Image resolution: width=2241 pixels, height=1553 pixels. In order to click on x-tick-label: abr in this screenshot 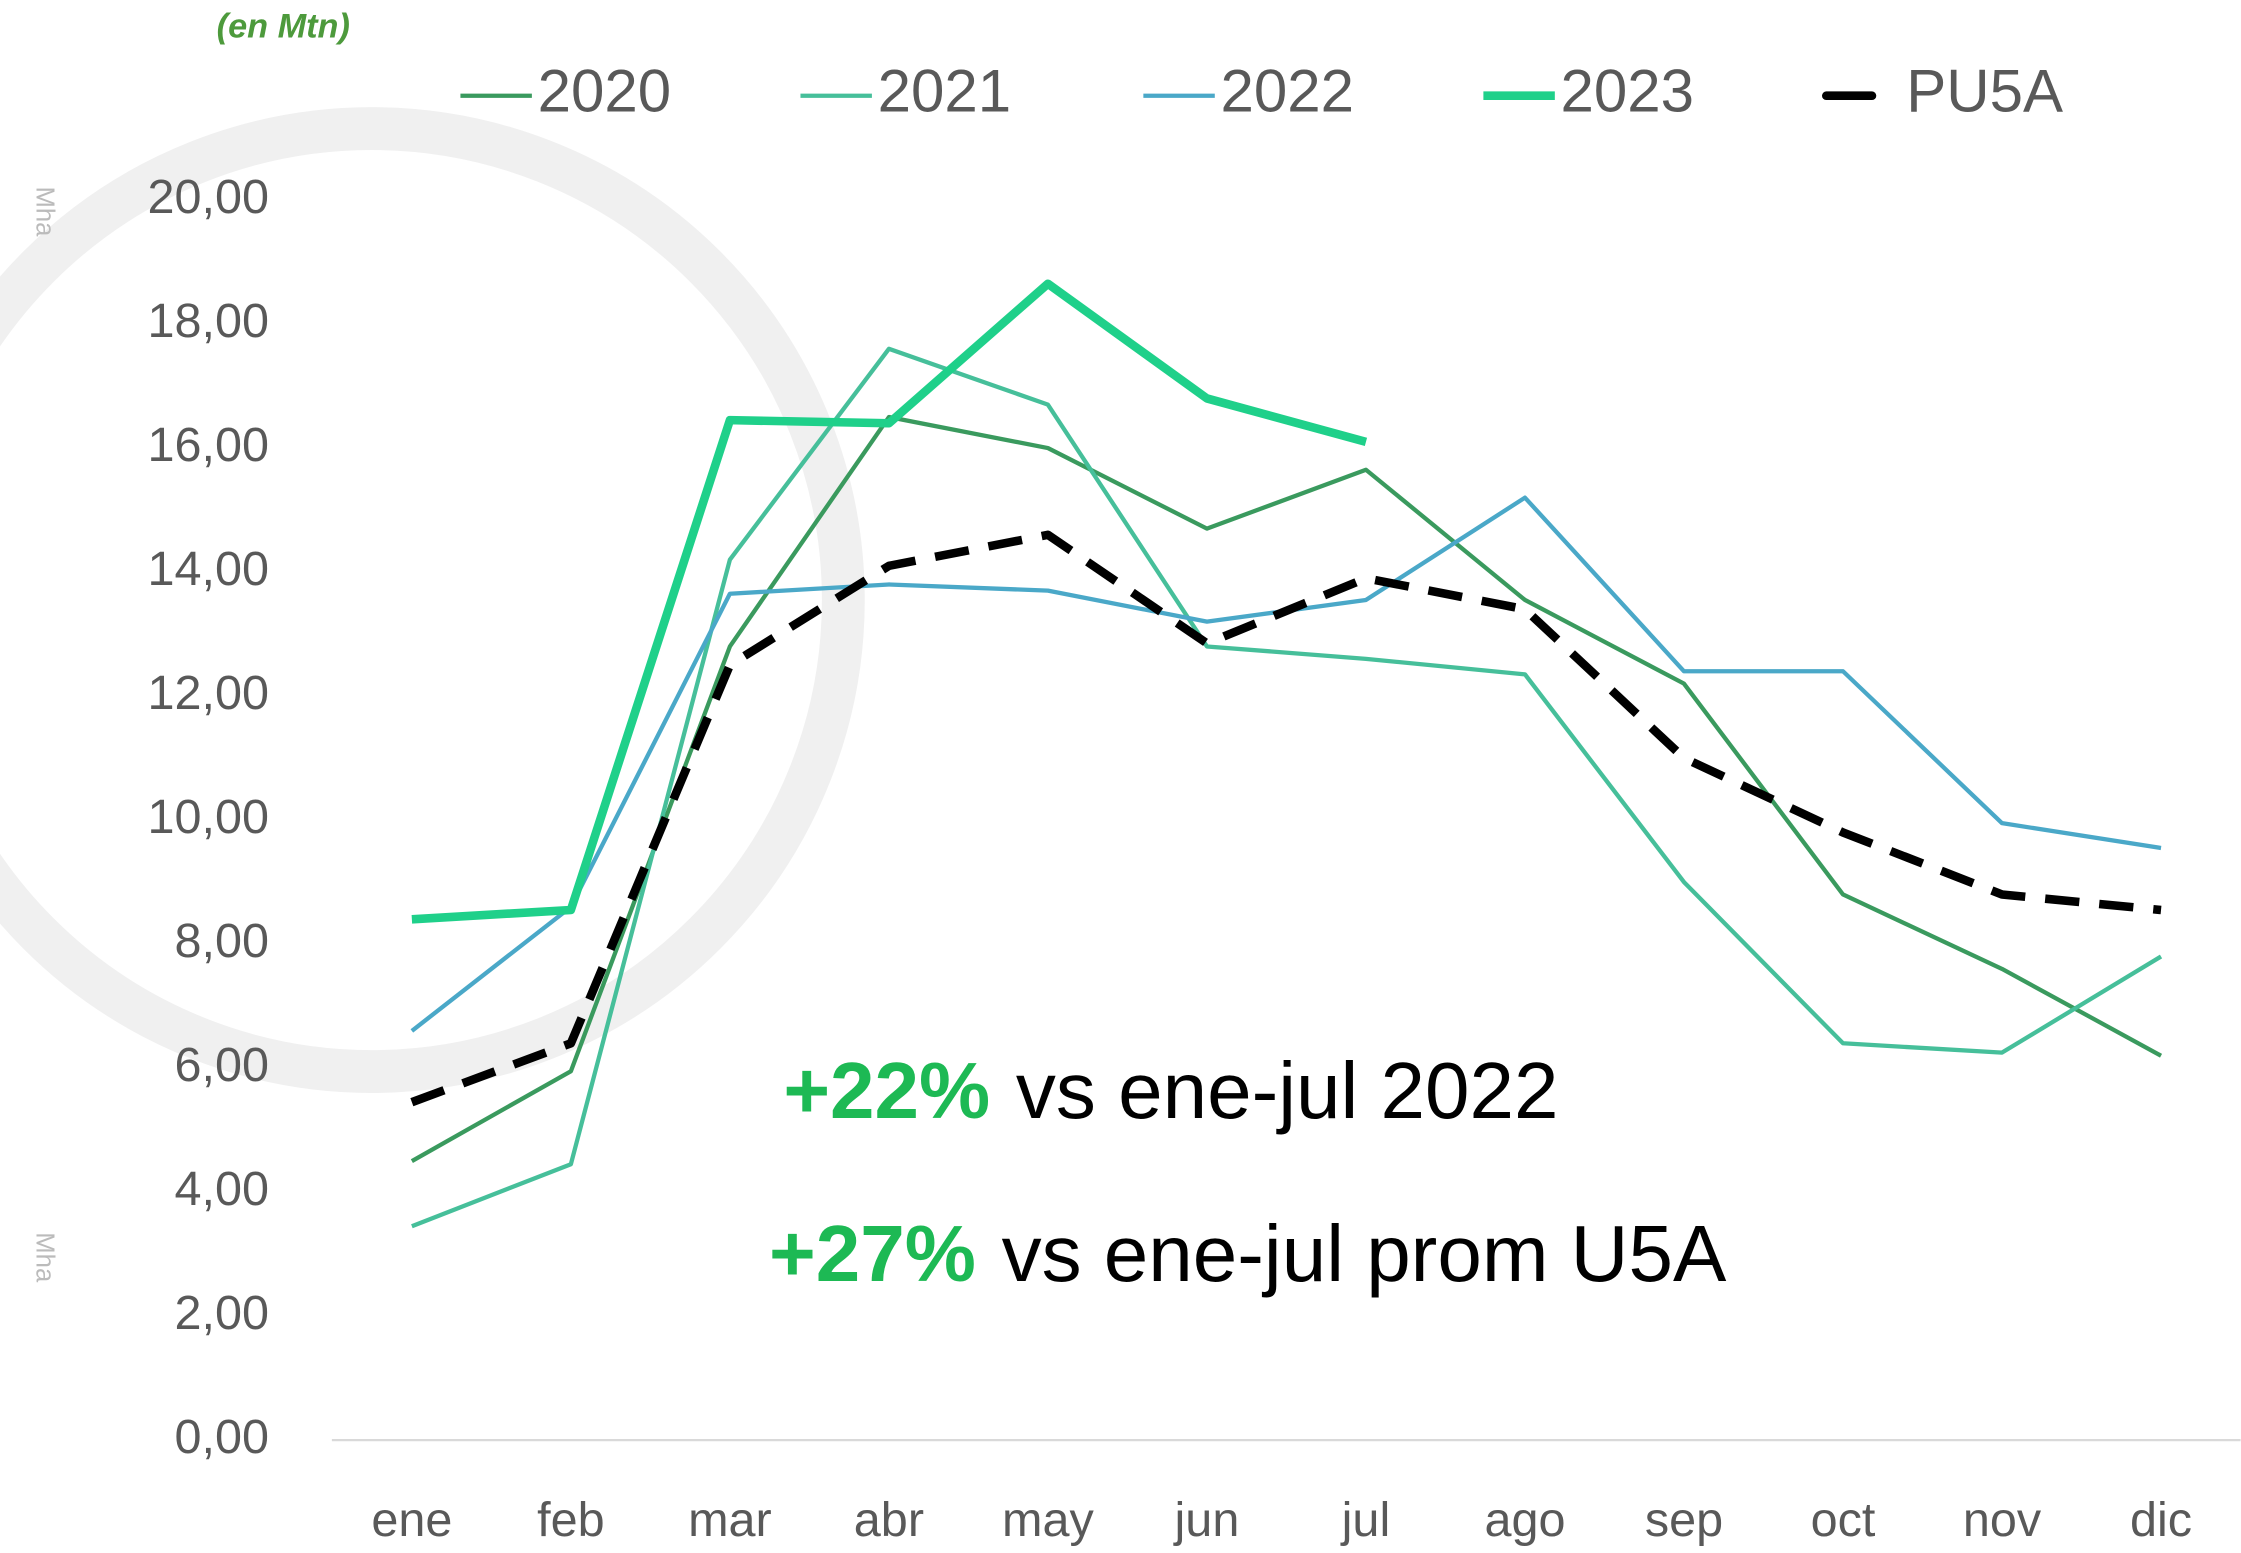, I will do `click(889, 1520)`.